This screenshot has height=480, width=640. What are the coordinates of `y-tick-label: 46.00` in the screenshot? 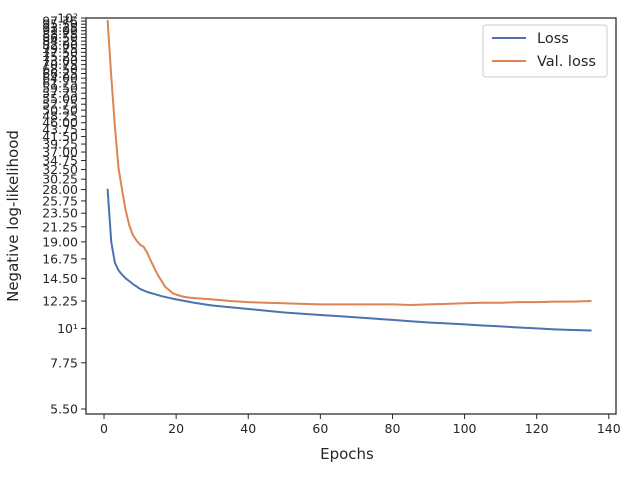 It's located at (60, 122).